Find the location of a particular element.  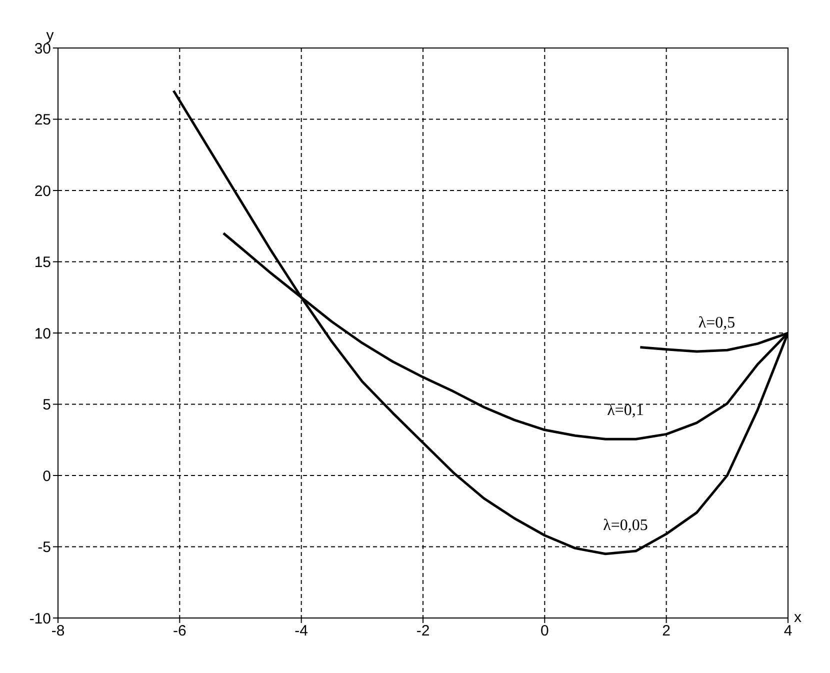

y-tick-label: -5 is located at coordinates (44, 547).